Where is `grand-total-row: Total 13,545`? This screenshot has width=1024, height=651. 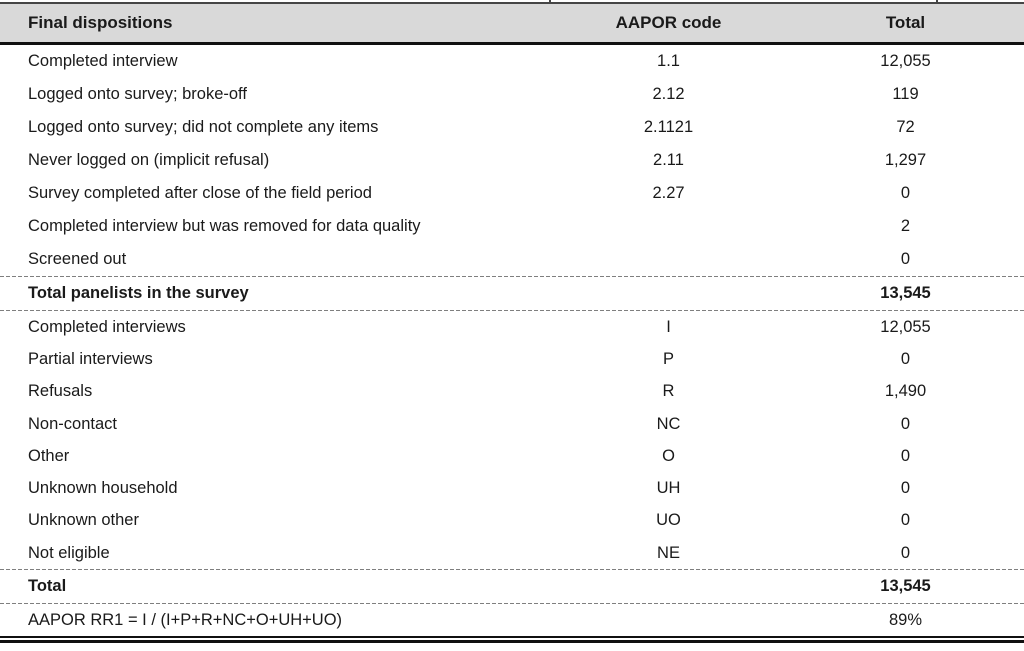 grand-total-row: Total 13,545 is located at coordinates (512, 586).